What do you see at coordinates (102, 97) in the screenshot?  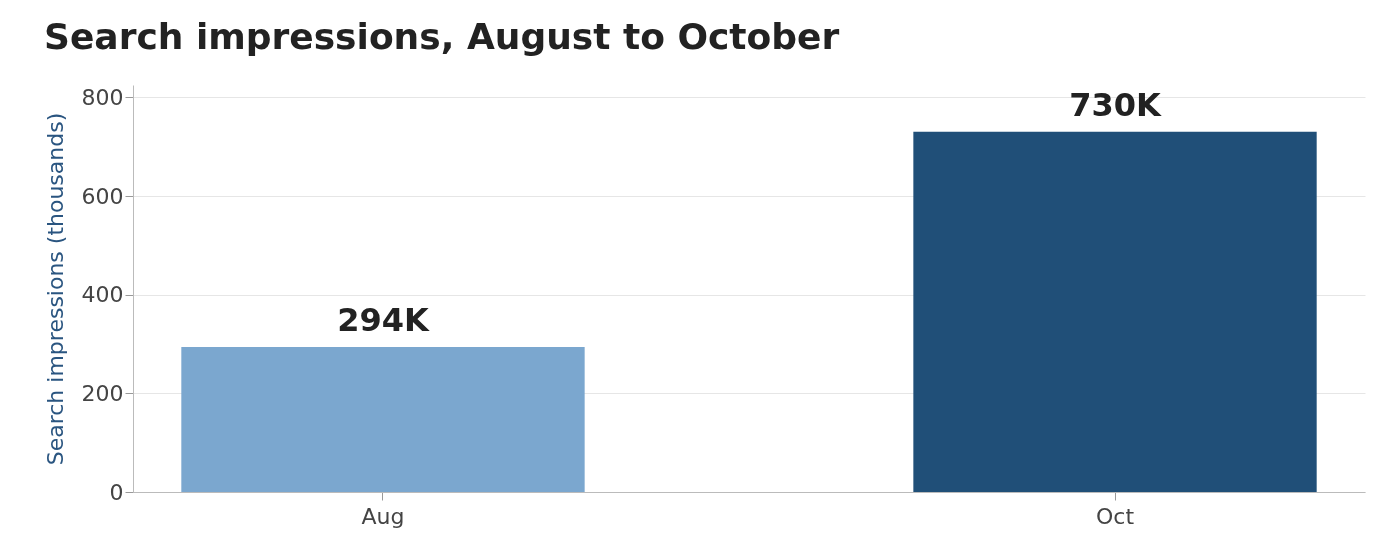 I see `y-tick-label: 800` at bounding box center [102, 97].